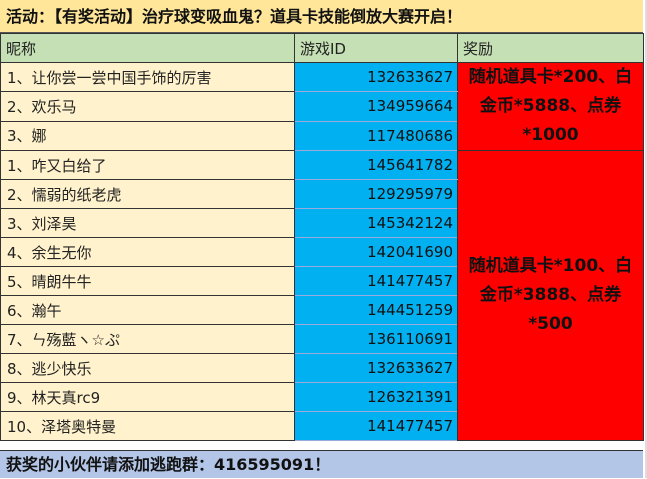 This screenshot has width=647, height=479. I want to click on table-row: 4、余生无你 142041690, so click(322, 252).